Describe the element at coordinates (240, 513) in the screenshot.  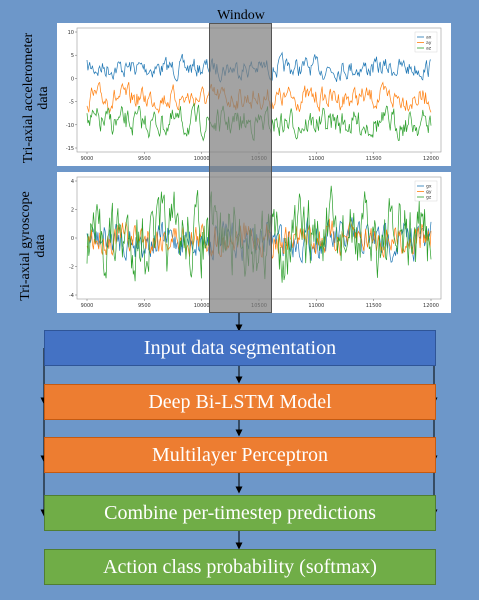
I see `block-combine-predictions: Combine per-timestep predictions` at that location.